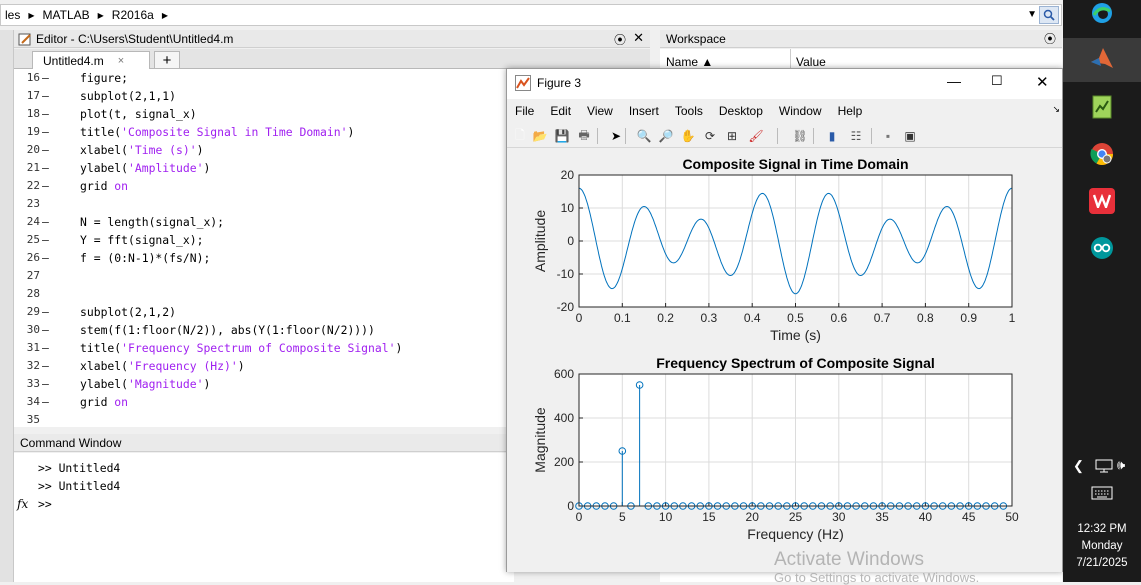  Describe the element at coordinates (324, 384) in the screenshot. I see `code-line: 33— ylabel('Magnitude')` at that location.